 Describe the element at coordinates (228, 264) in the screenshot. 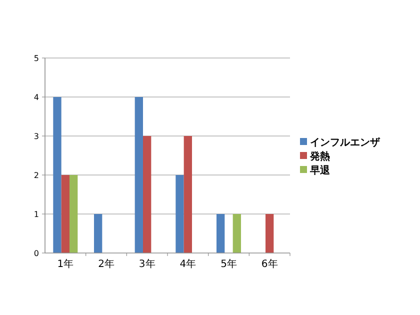

I see `x-tick-label: 5年` at that location.